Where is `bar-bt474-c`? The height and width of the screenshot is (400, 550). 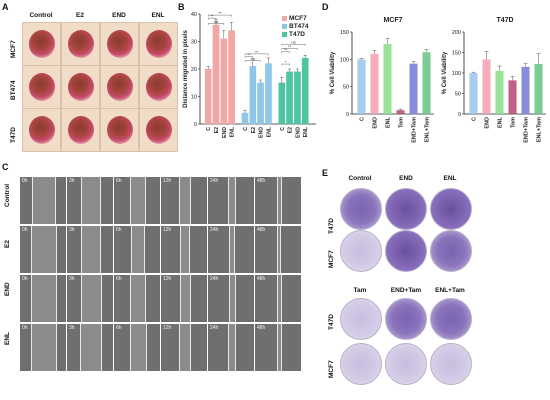 bar-bt474-c is located at coordinates (245, 118).